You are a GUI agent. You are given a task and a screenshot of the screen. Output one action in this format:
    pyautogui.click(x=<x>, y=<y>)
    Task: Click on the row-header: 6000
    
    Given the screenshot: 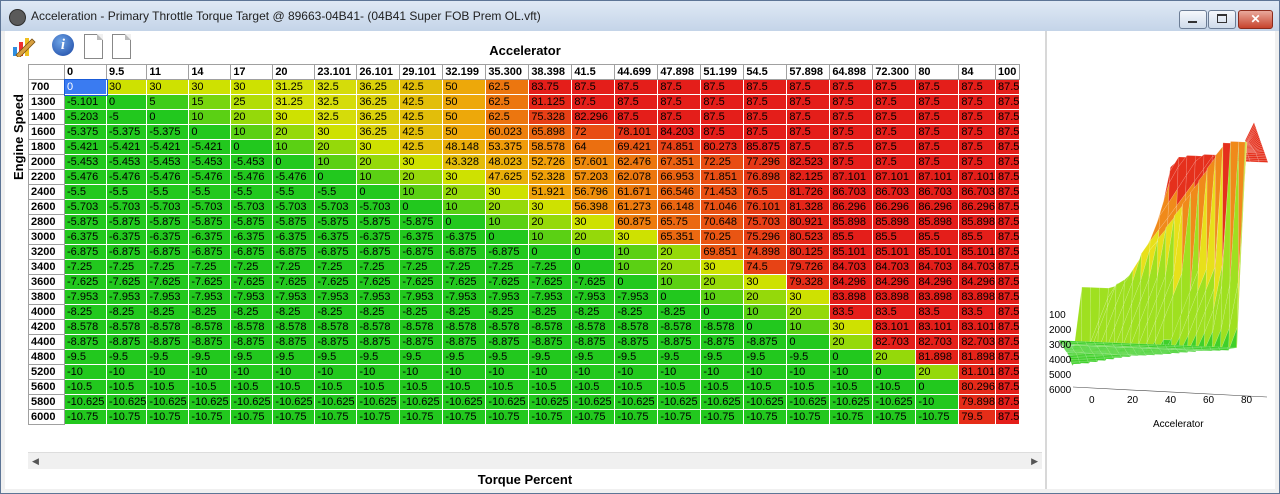 What is the action you would take?
    pyautogui.click(x=46, y=417)
    